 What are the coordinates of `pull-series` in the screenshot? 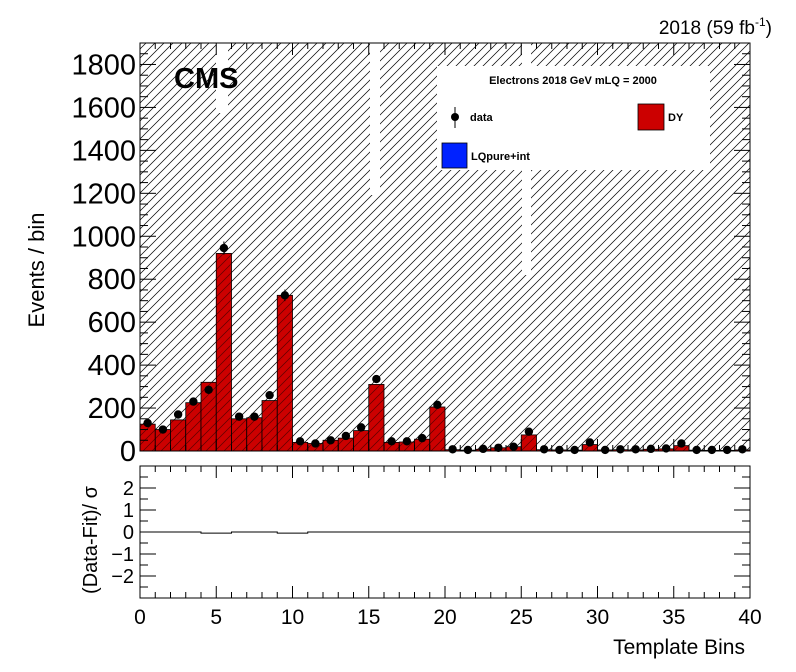 It's located at (445, 532).